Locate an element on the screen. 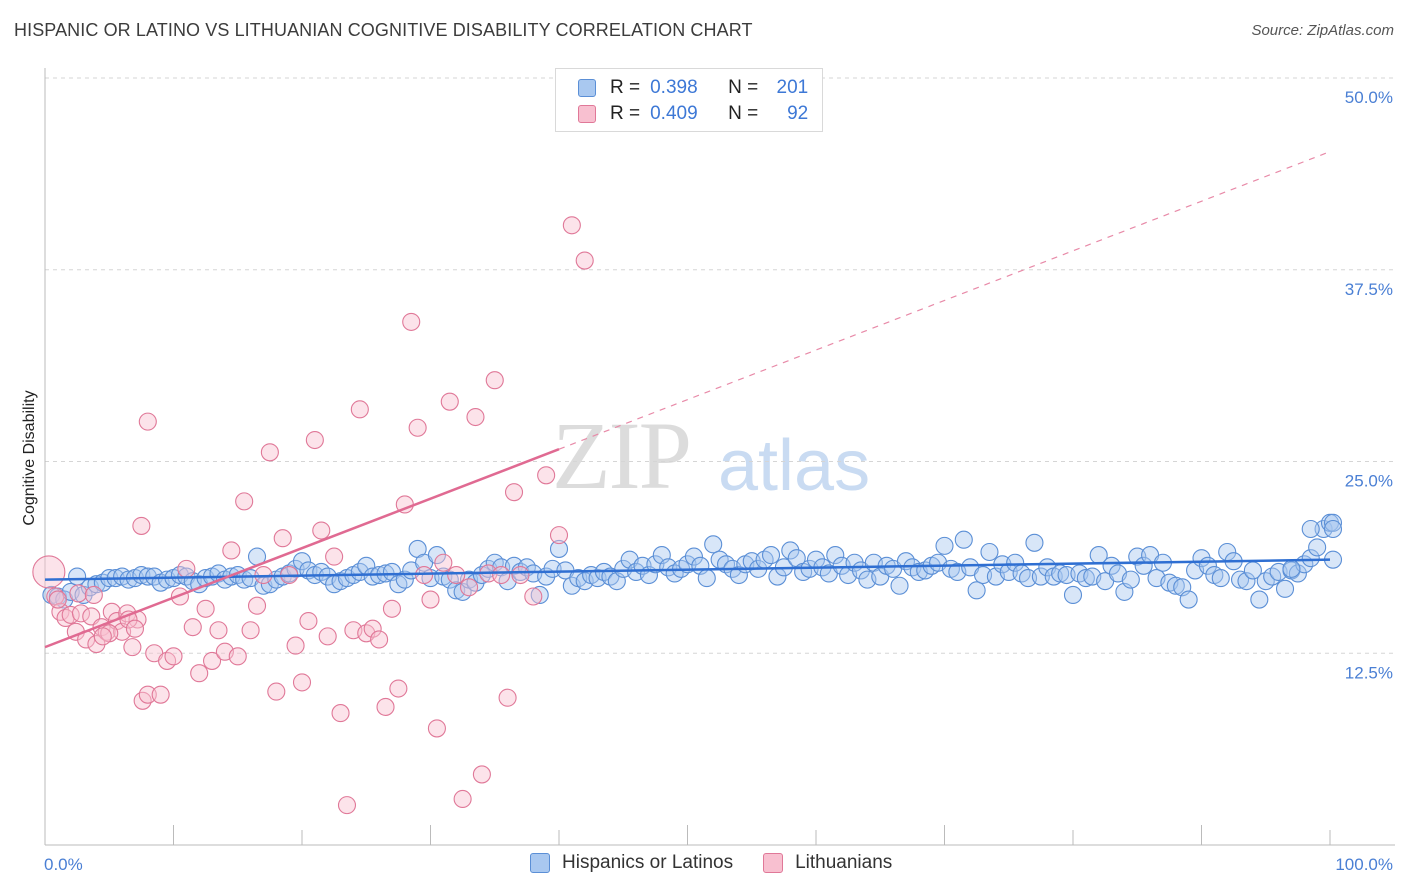  legend-swatch-lithuanian is located at coordinates (587, 114).